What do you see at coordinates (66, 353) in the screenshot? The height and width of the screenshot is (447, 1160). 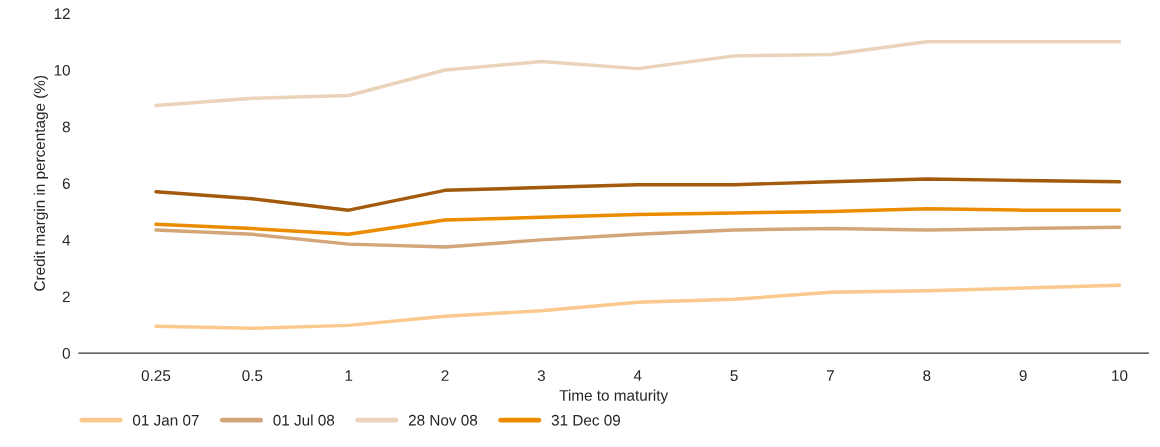 I see `y-tick-label: 0` at bounding box center [66, 353].